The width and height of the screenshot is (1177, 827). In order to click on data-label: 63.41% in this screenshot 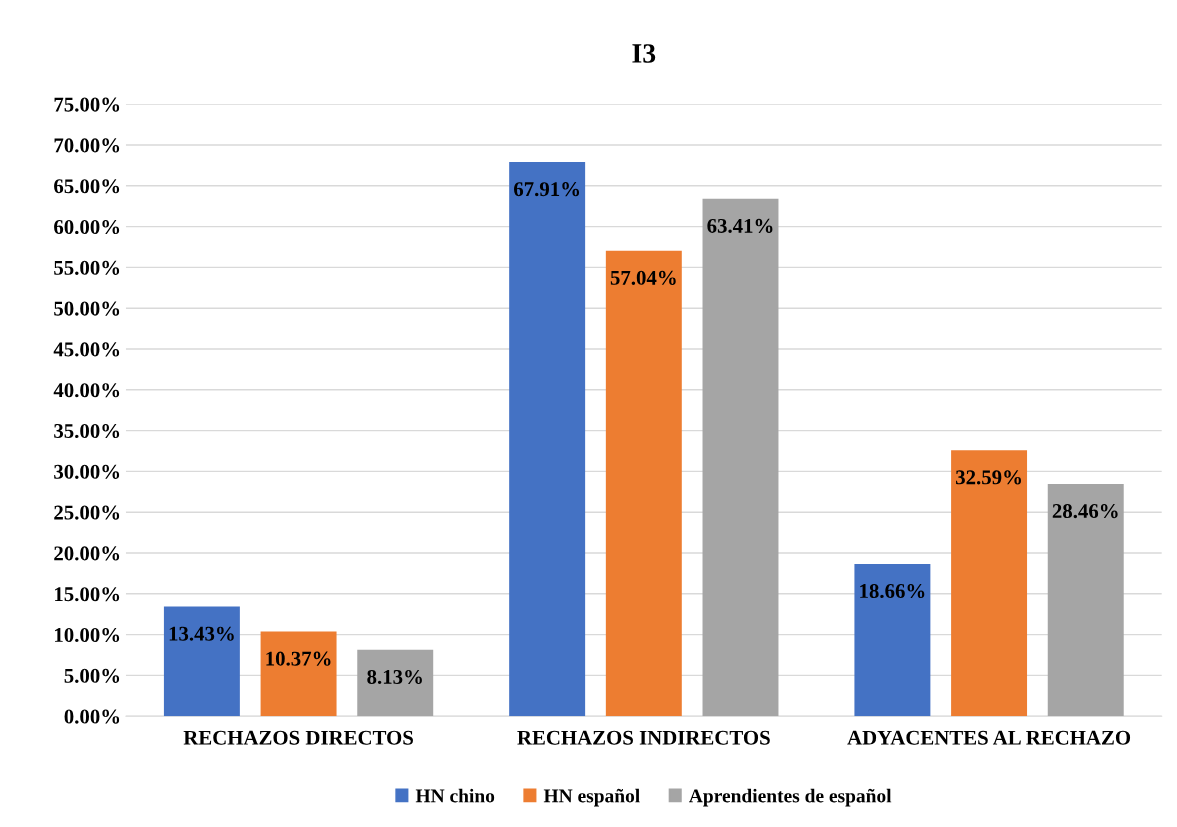, I will do `click(740, 225)`.